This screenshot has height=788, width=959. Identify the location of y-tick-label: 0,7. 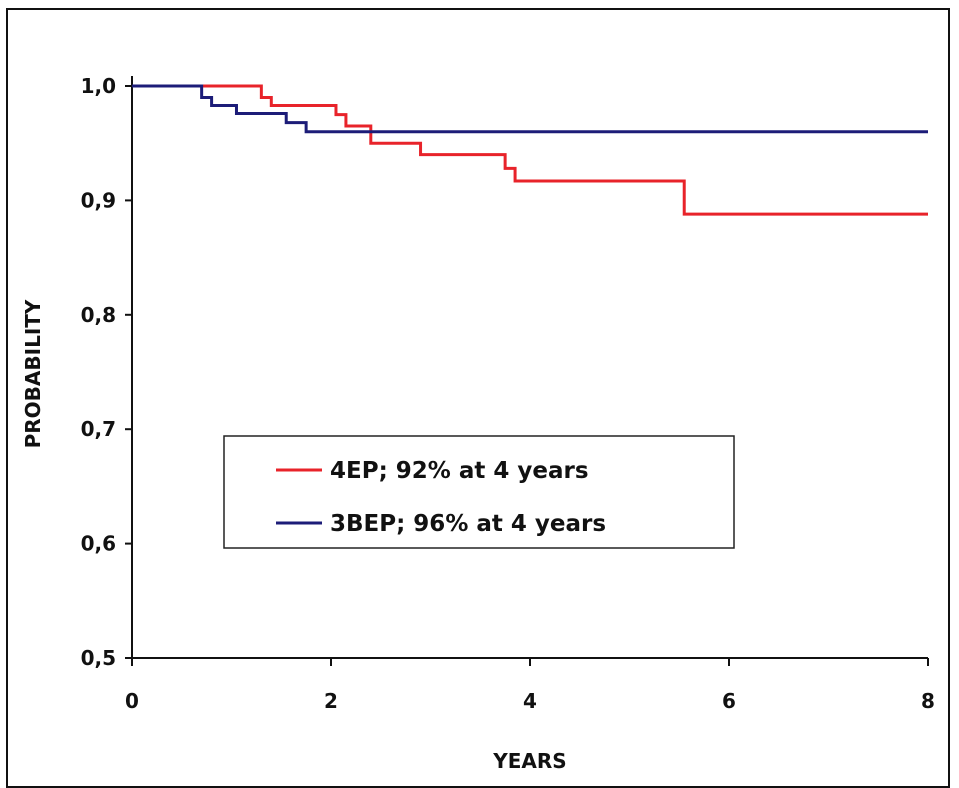
(98, 429).